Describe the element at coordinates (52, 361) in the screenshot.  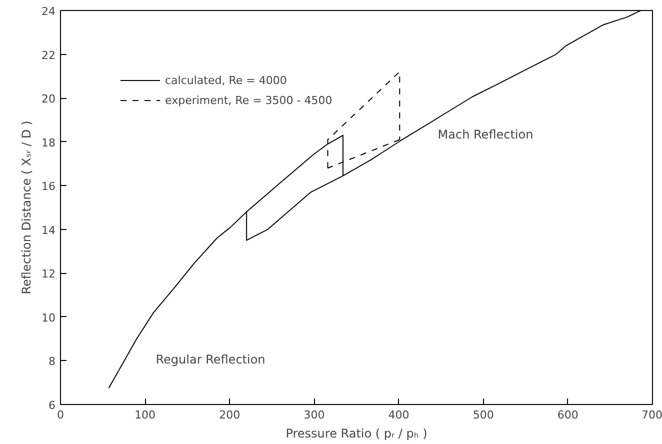
I see `y-tick-label: 8` at that location.